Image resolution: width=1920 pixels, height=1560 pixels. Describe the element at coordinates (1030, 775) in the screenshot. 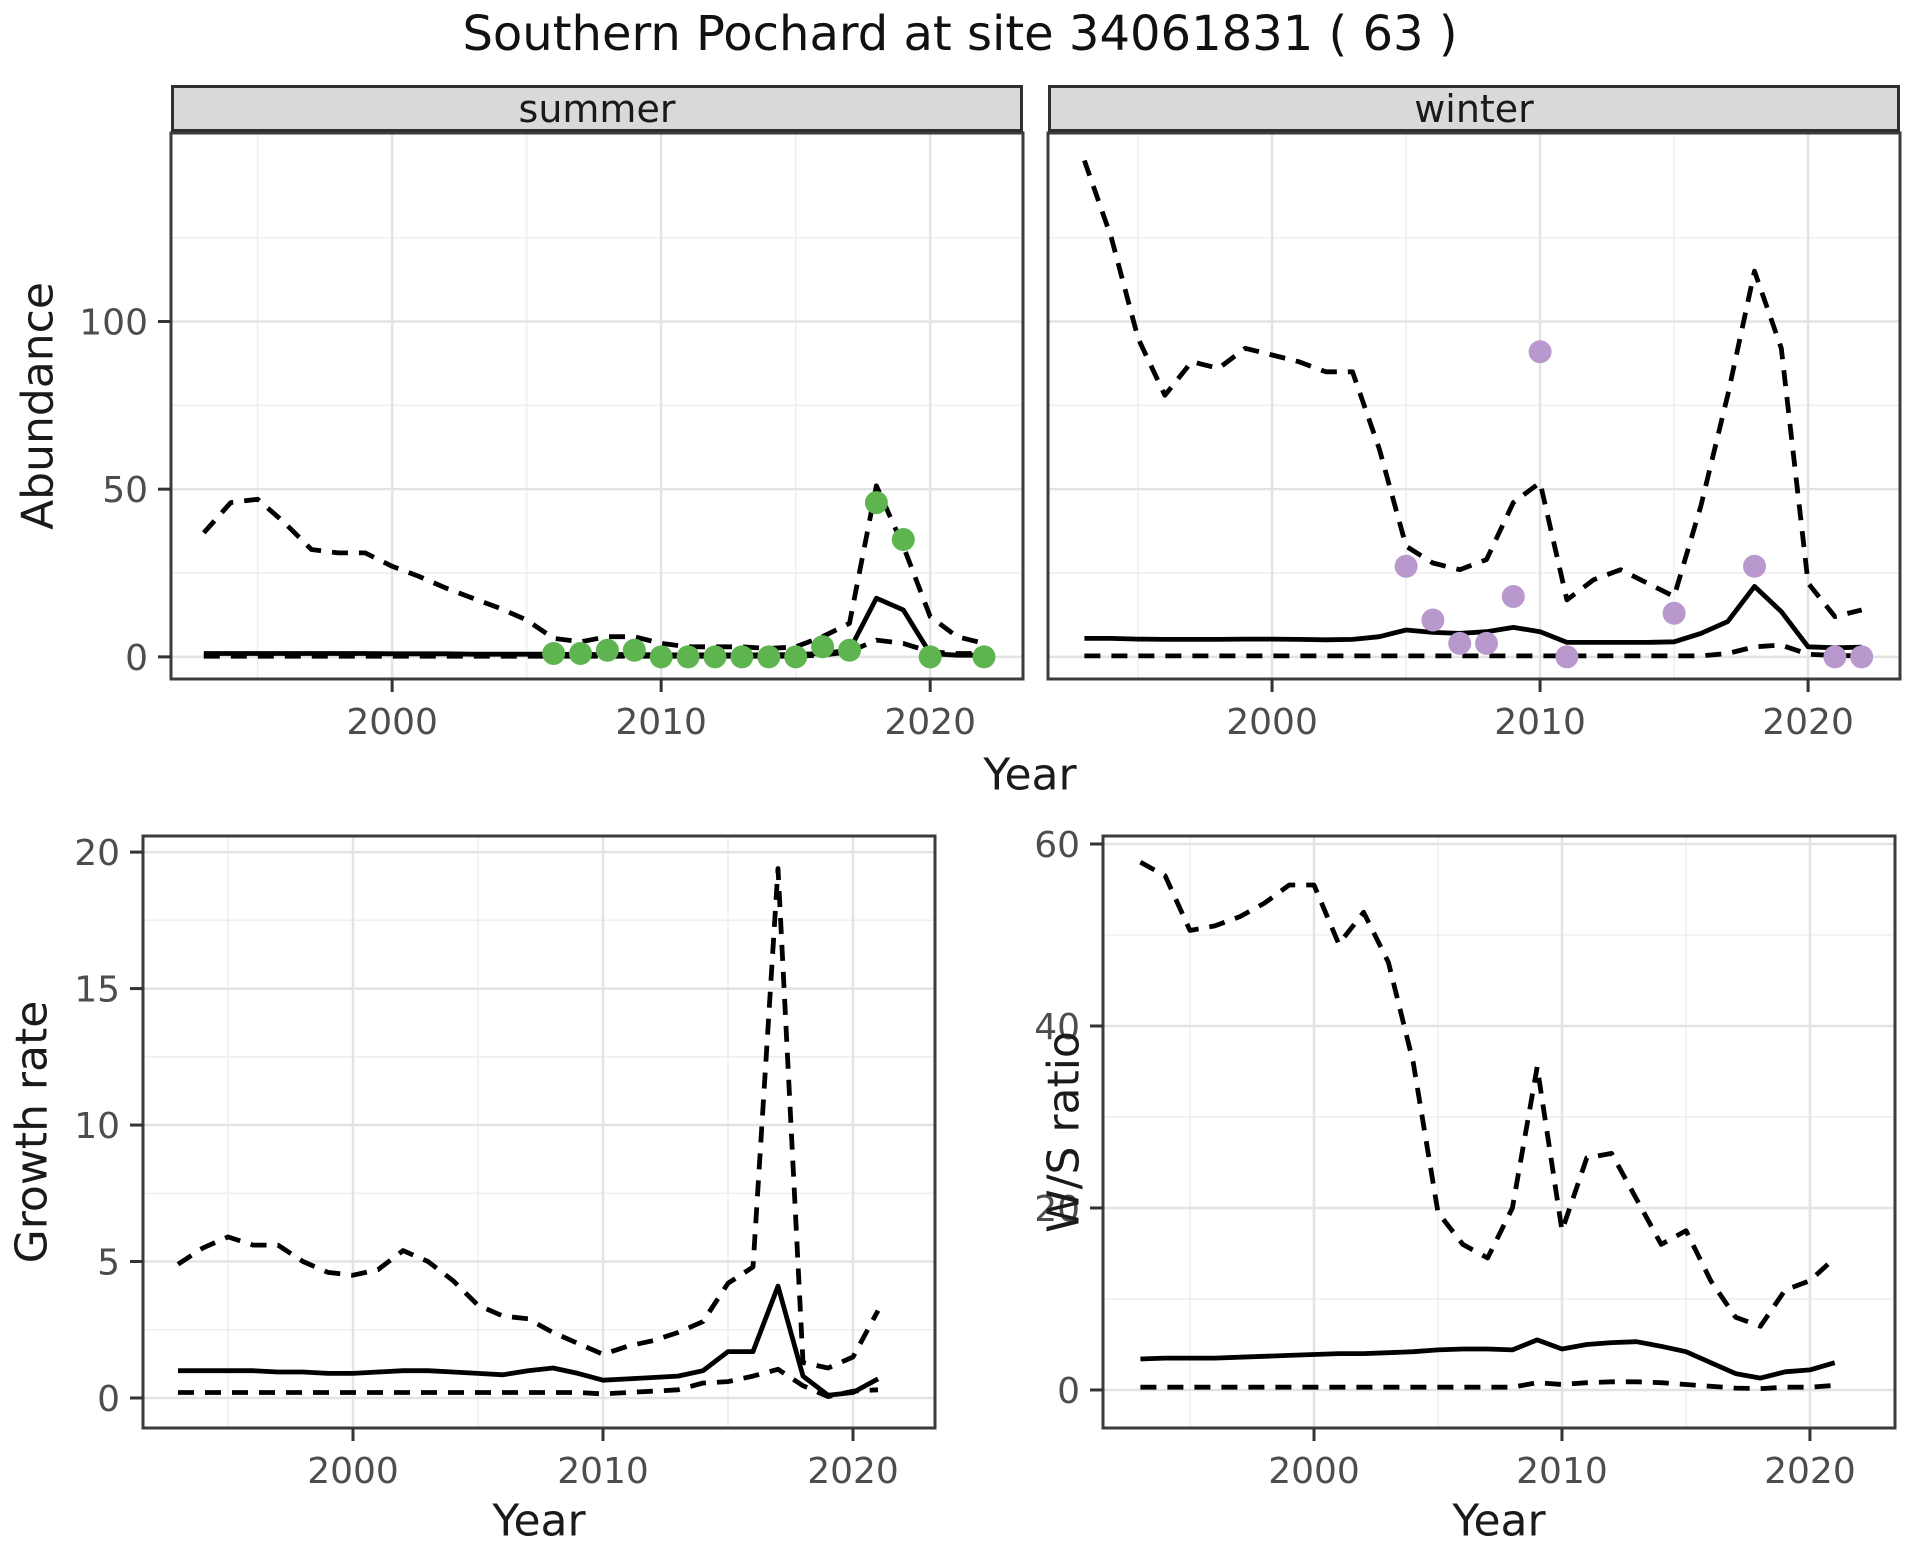

I see `x-axis-title-year-top: Year` at that location.